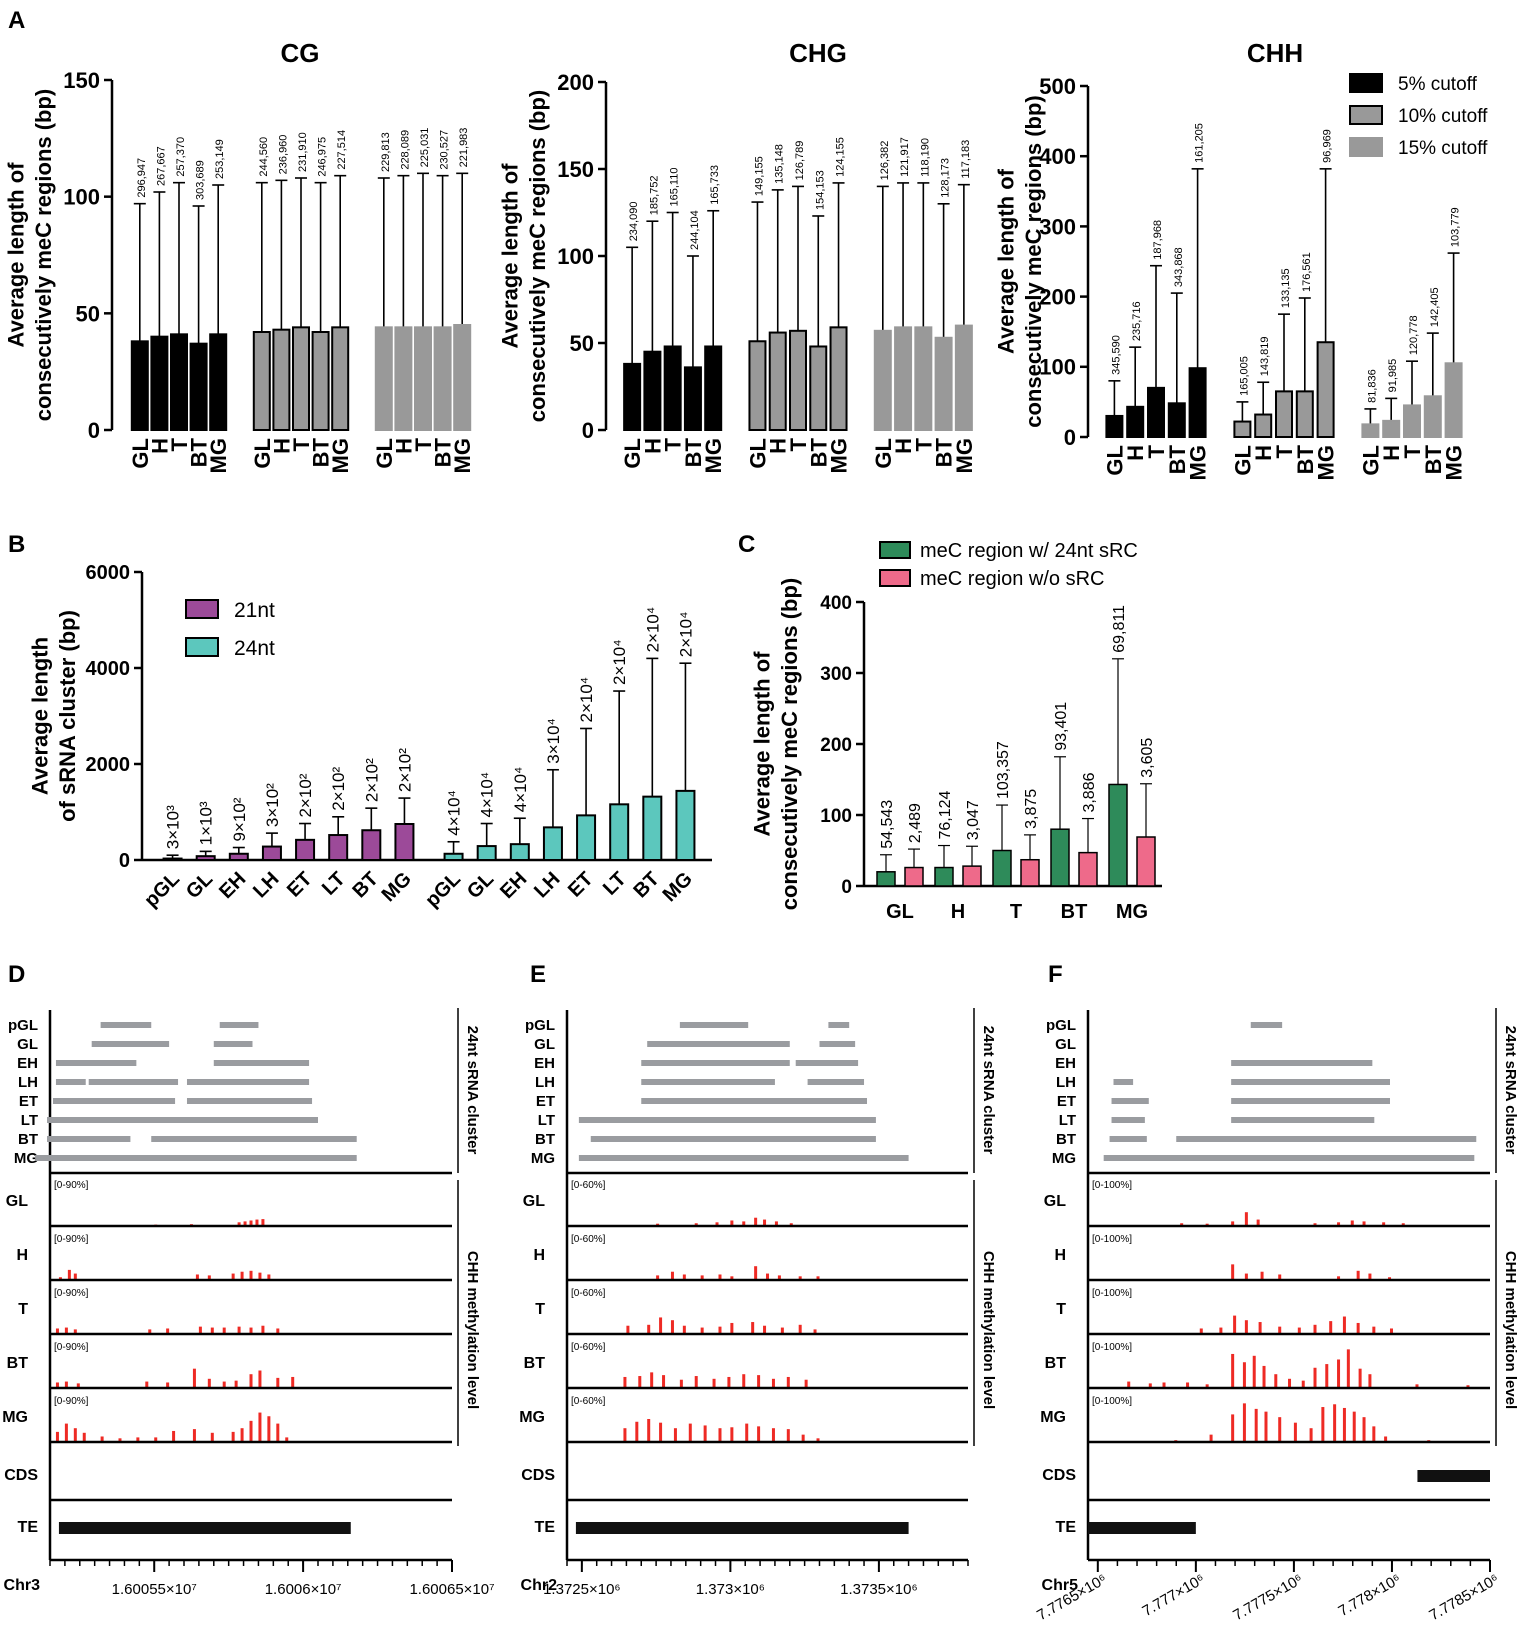 The height and width of the screenshot is (1639, 1535). Describe the element at coordinates (1070, 437) in the screenshot. I see `y-tick-label: 0` at that location.